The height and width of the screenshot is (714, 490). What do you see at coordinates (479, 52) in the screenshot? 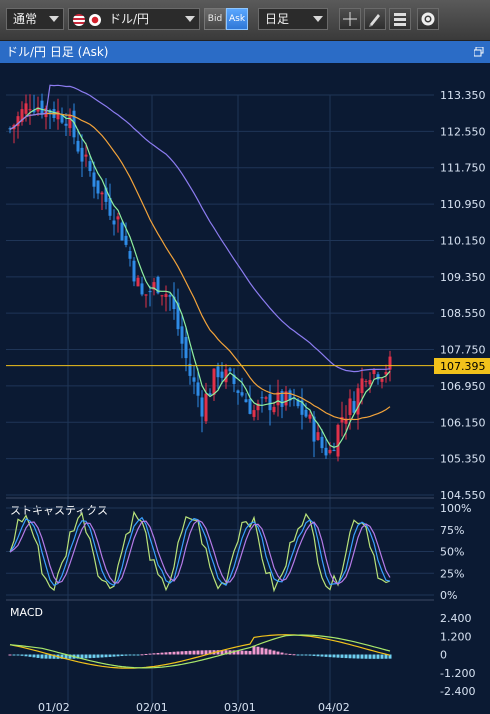
I see `window-restore-icon` at bounding box center [479, 52].